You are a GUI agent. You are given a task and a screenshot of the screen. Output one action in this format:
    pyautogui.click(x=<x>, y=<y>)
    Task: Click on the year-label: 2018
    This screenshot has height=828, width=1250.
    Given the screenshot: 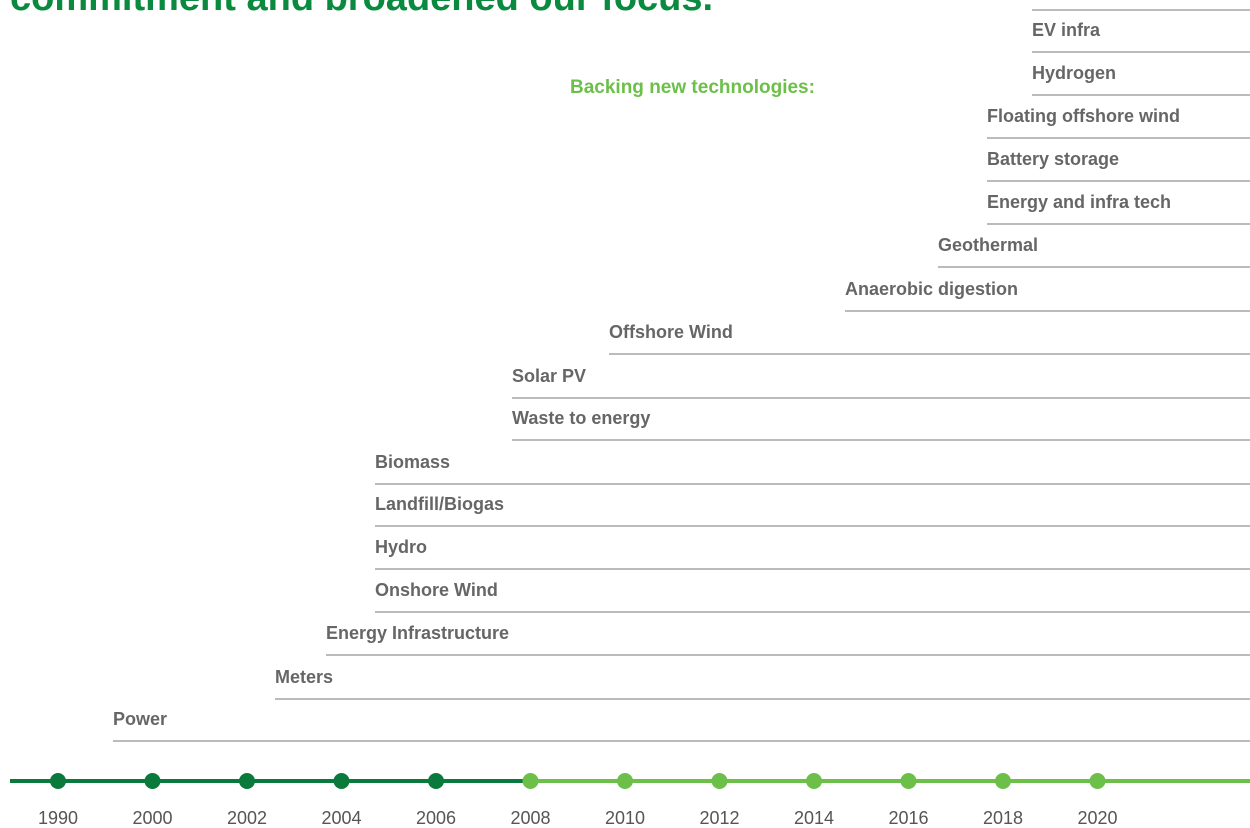 What is the action you would take?
    pyautogui.click(x=1003, y=818)
    